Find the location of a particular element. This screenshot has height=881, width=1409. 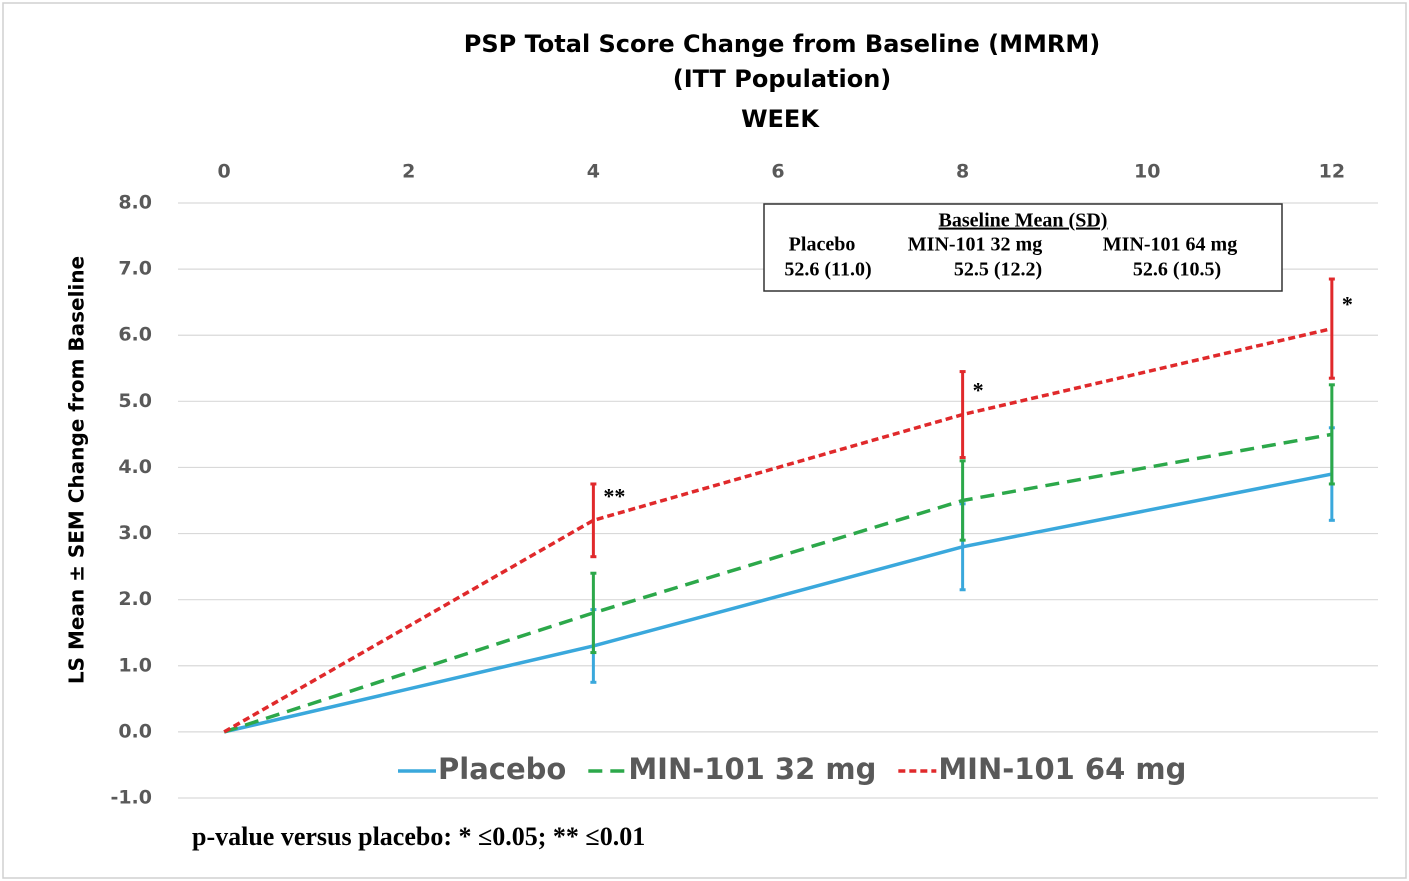

y-tick-label: 4.0 is located at coordinates (135, 467).